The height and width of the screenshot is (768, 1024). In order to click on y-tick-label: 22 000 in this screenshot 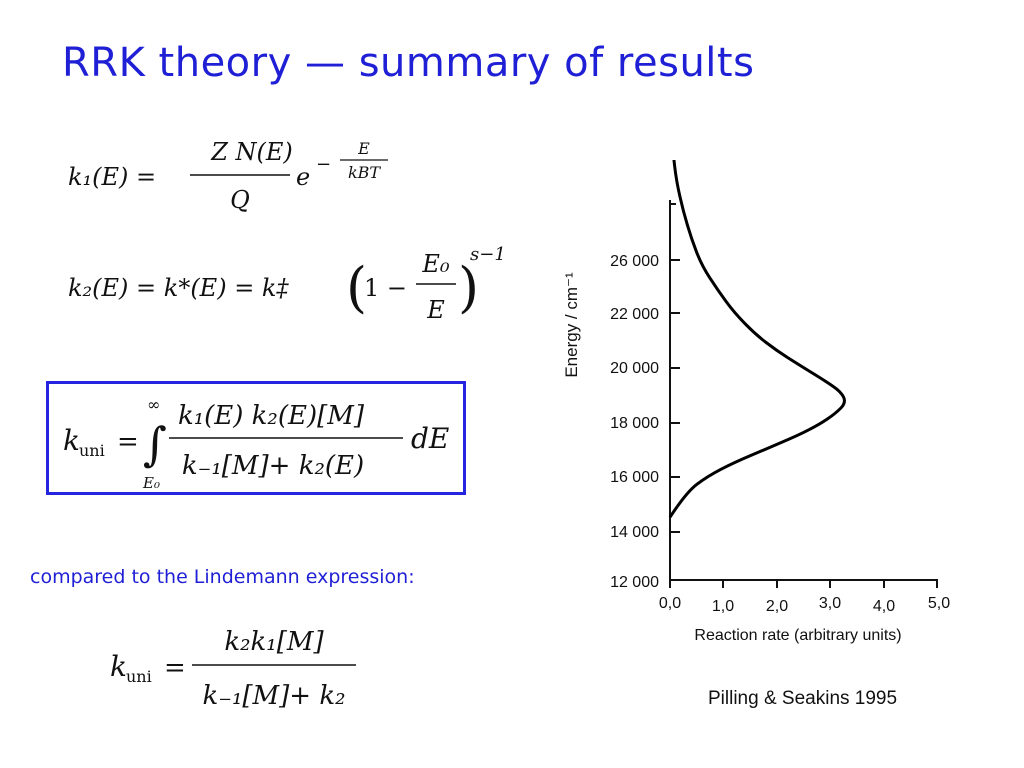, I will do `click(634, 314)`.